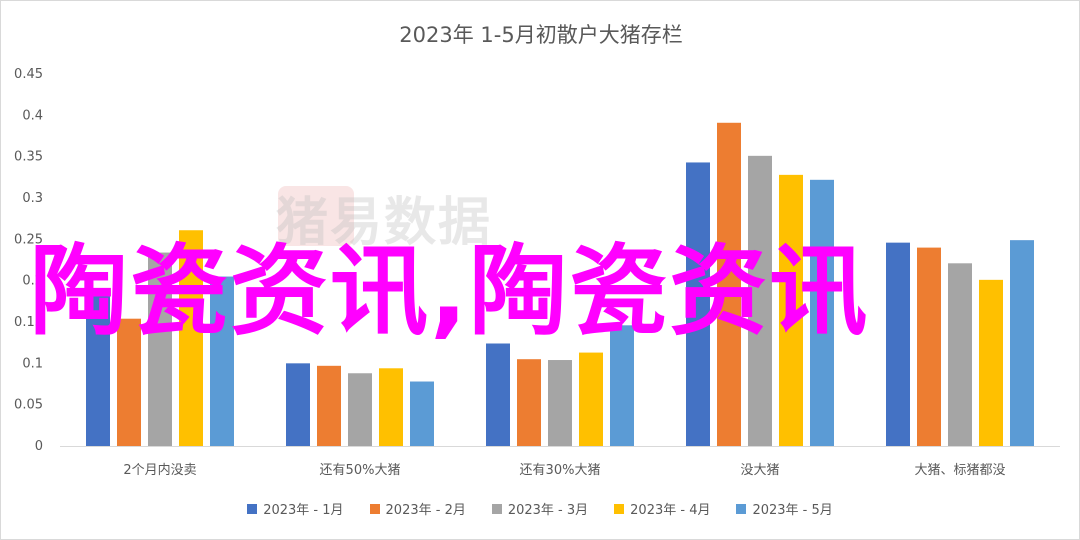 The width and height of the screenshot is (1080, 540). Describe the element at coordinates (316, 216) in the screenshot. I see `watermark-logo` at that location.